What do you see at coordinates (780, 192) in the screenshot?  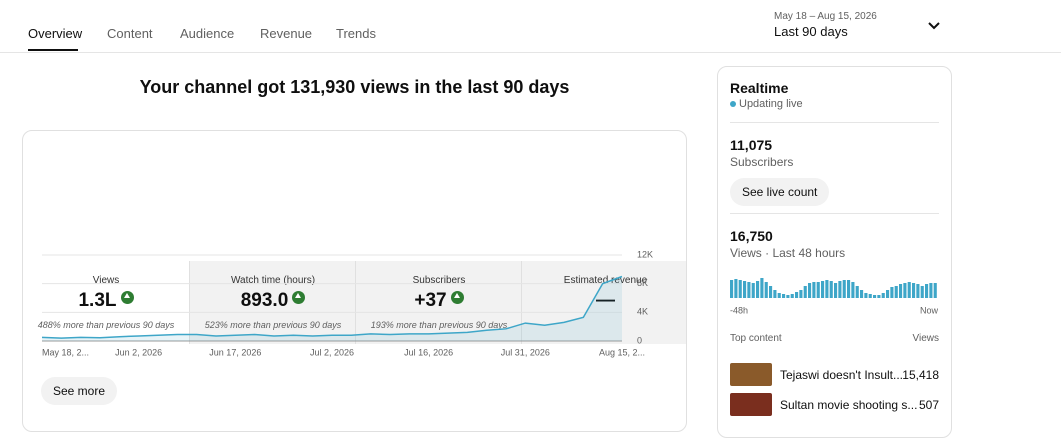 I see `live-count-button: See live count` at bounding box center [780, 192].